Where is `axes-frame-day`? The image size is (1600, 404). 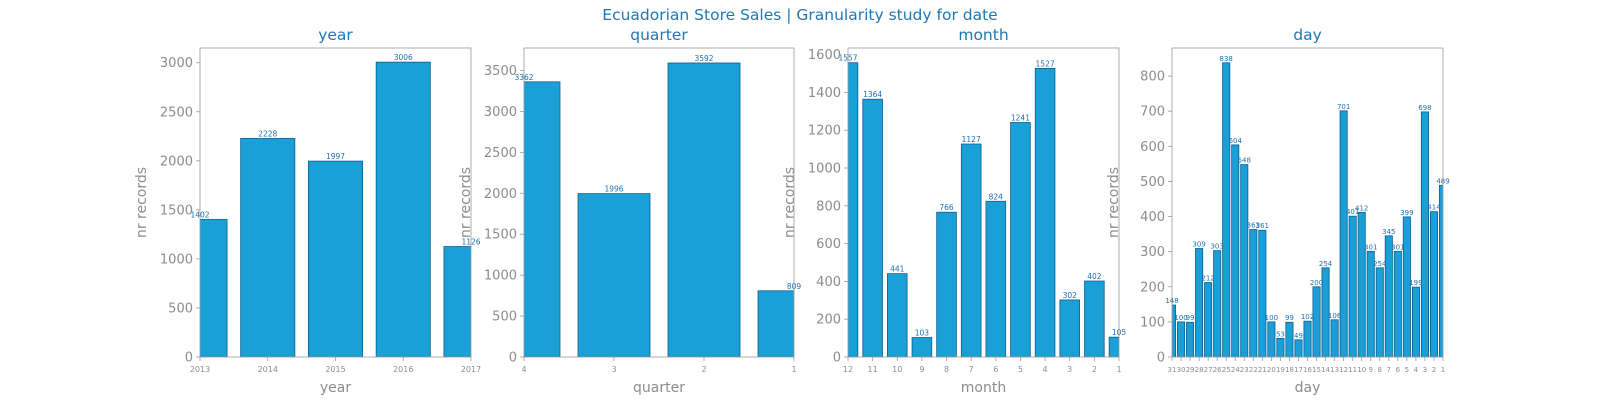 axes-frame-day is located at coordinates (1307, 202).